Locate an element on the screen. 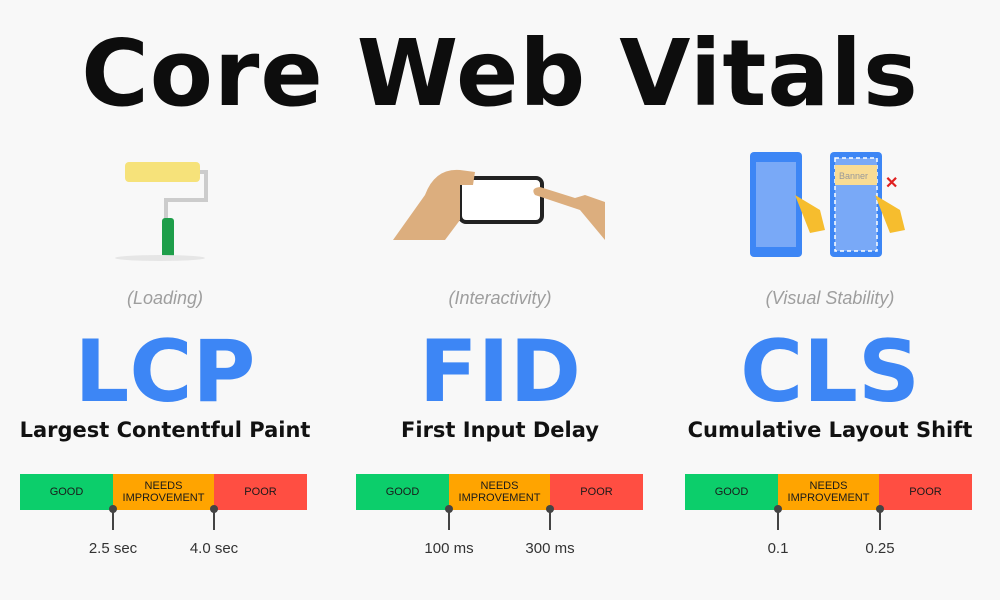  threshold-label: 4.0 sec is located at coordinates (214, 548).